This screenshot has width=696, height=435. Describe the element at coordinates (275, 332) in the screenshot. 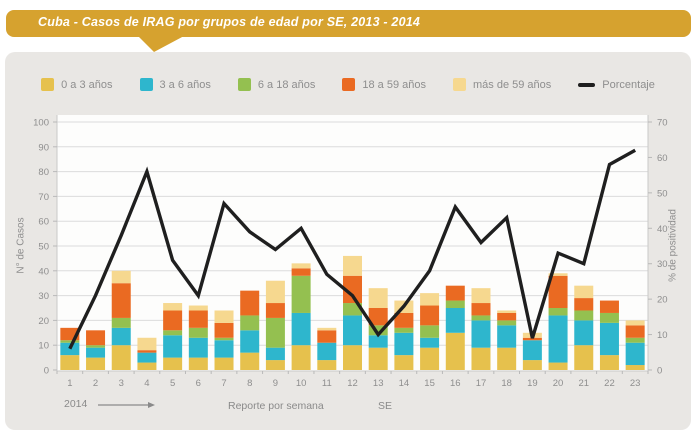

I see `bar-segment-week9-s2` at that location.